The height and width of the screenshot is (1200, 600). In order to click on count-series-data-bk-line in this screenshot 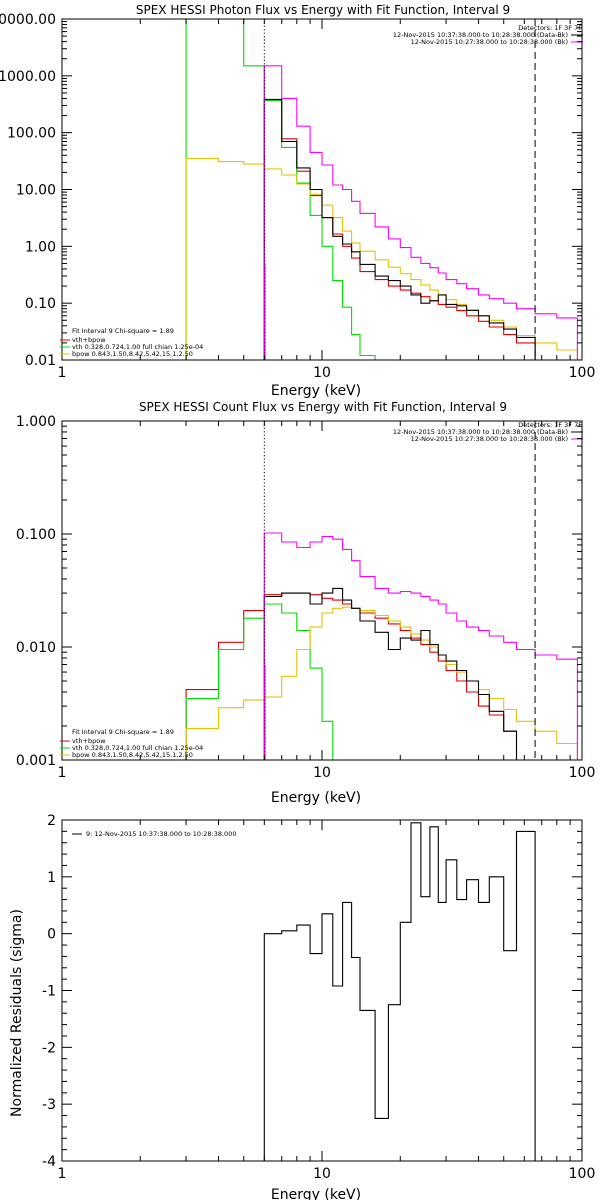, I will do `click(390, 673)`.